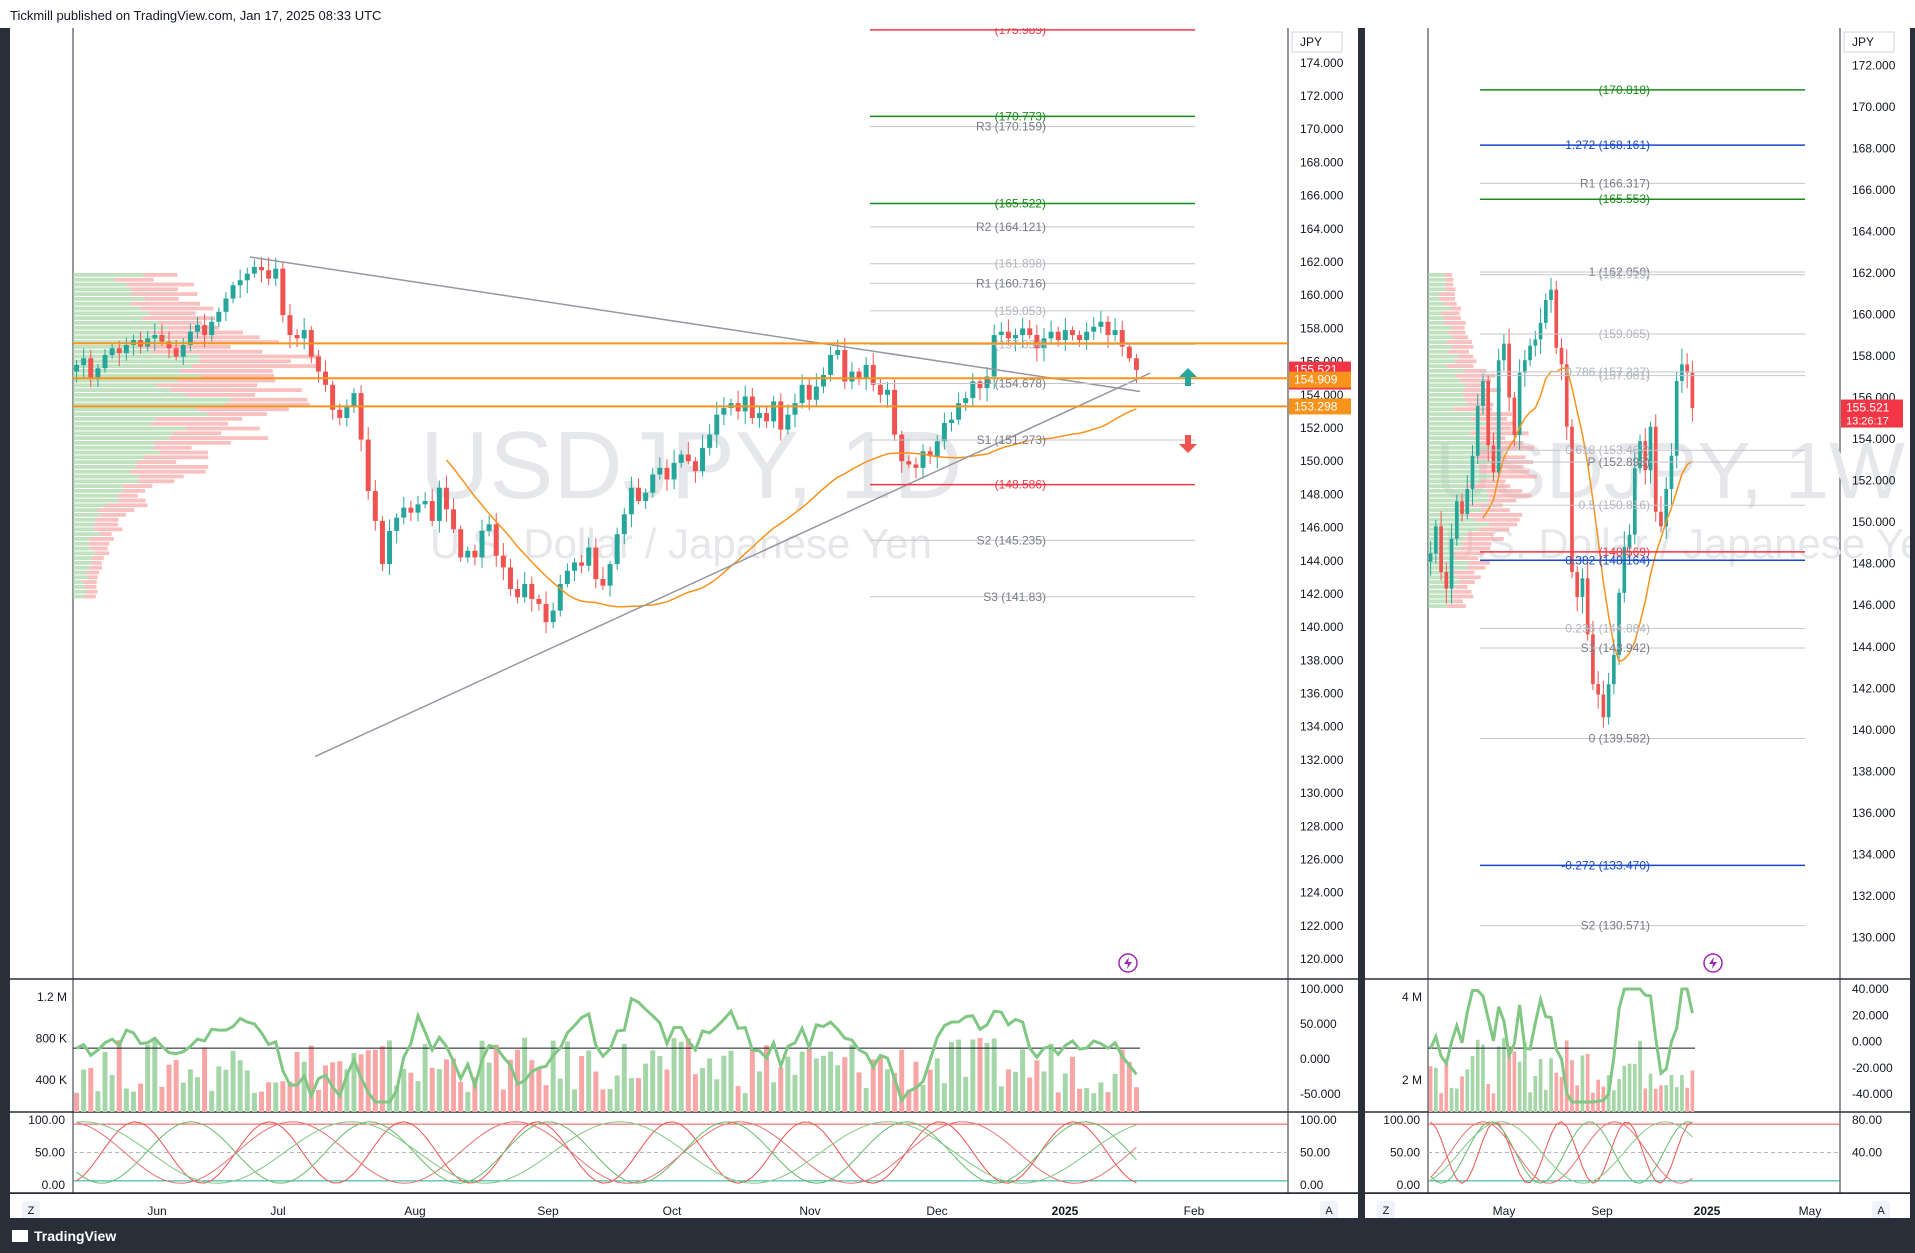 Image resolution: width=1915 pixels, height=1253 pixels. I want to click on price-axis-label: 174.000, so click(1322, 63).